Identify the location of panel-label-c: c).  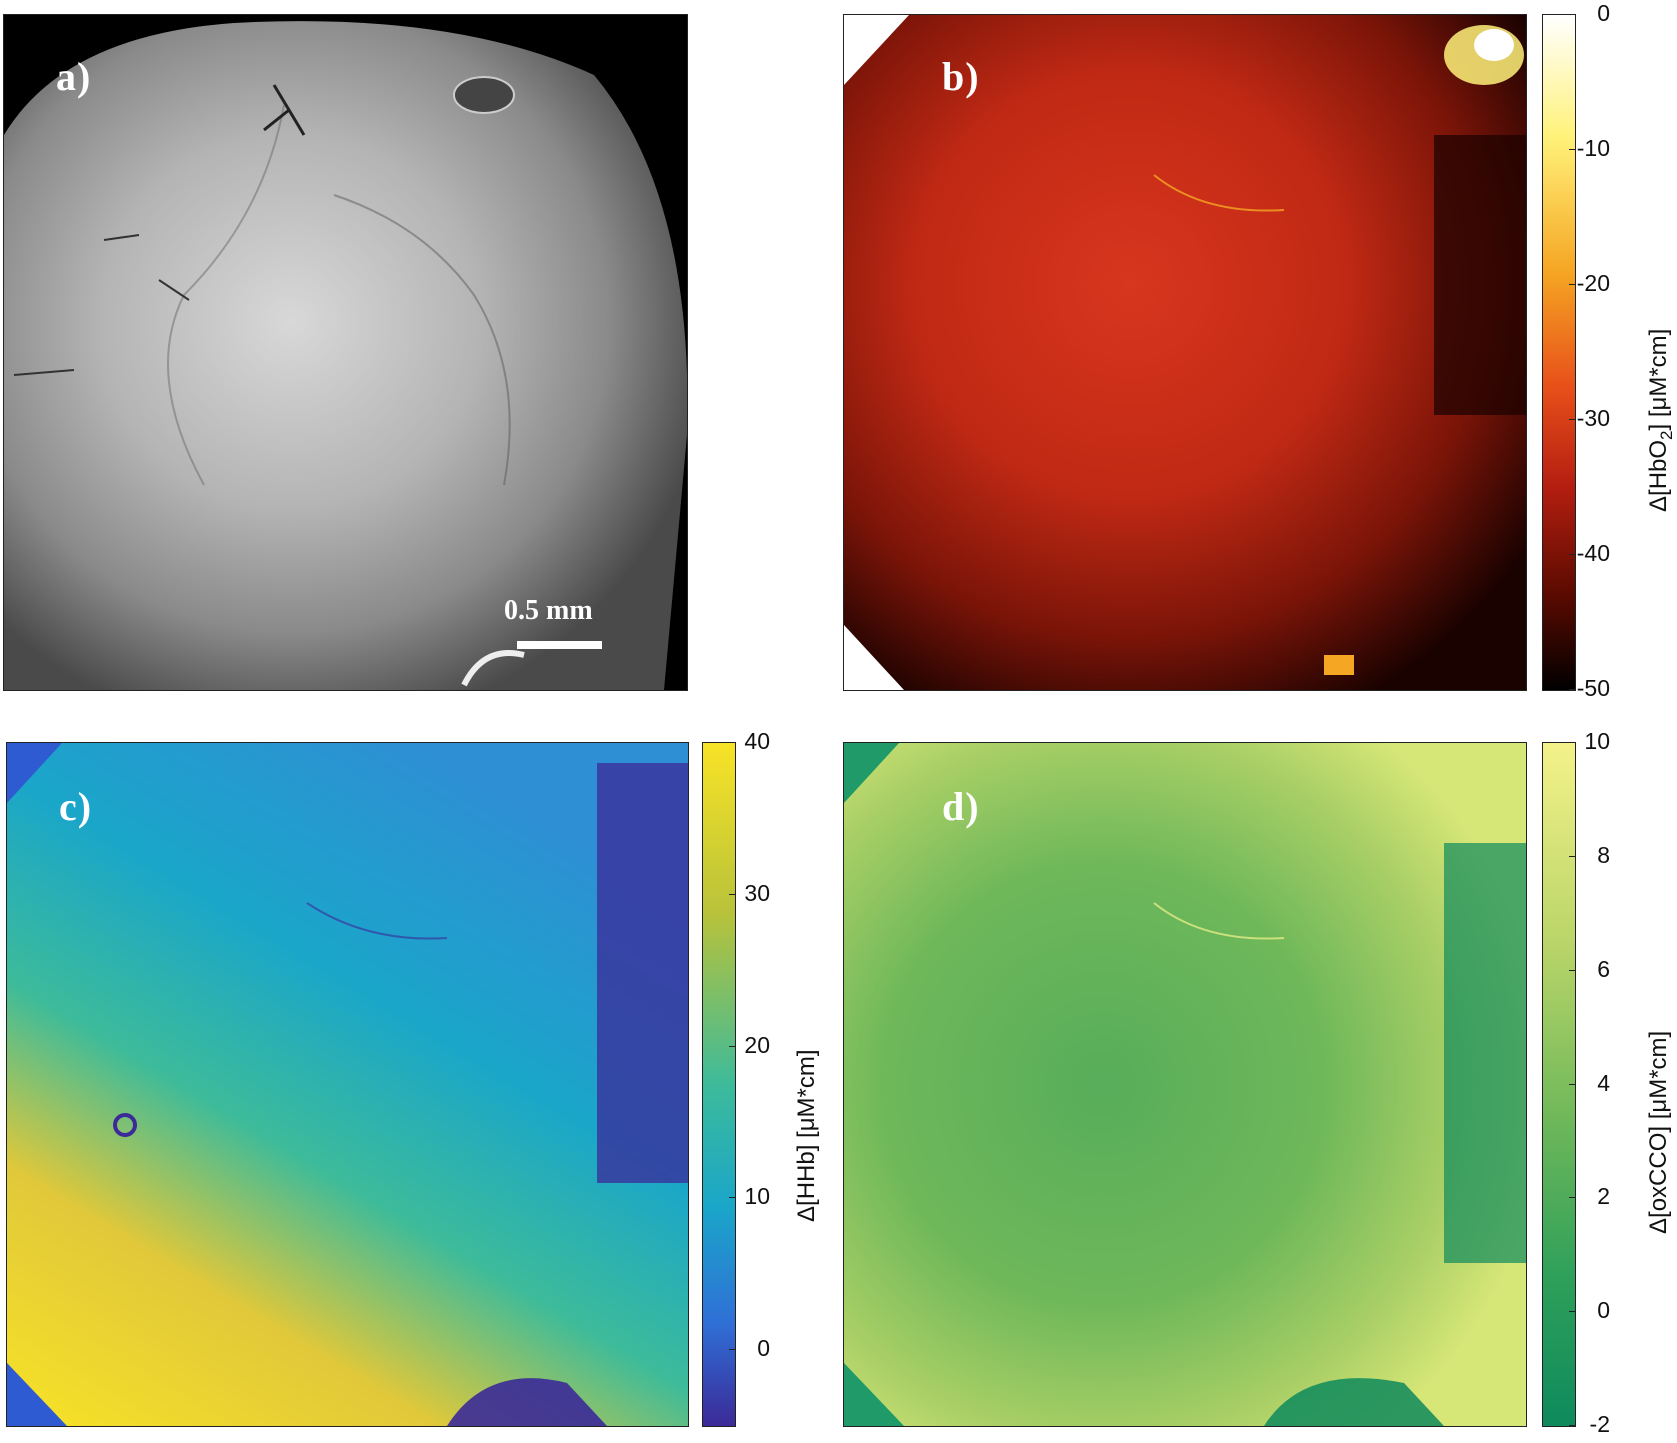
(76, 806).